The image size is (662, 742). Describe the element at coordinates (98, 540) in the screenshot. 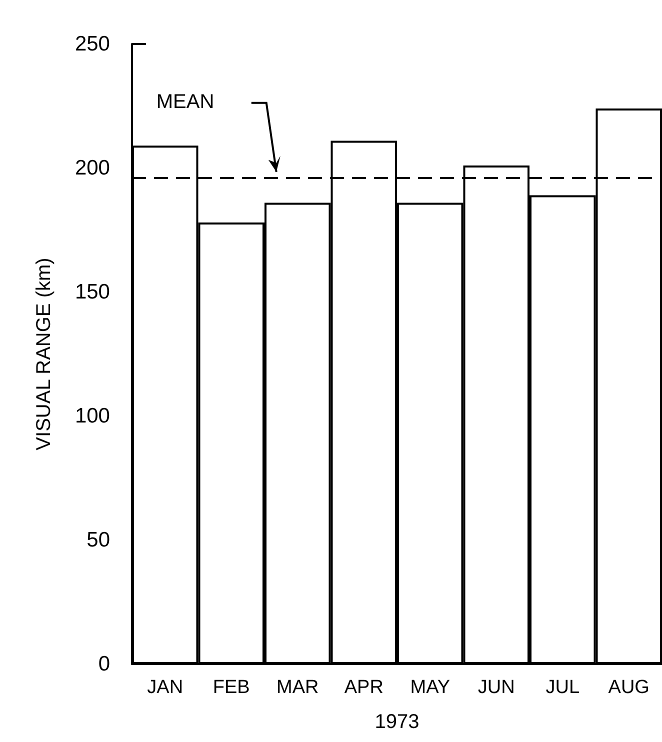

I see `y-tick-label: 50` at that location.